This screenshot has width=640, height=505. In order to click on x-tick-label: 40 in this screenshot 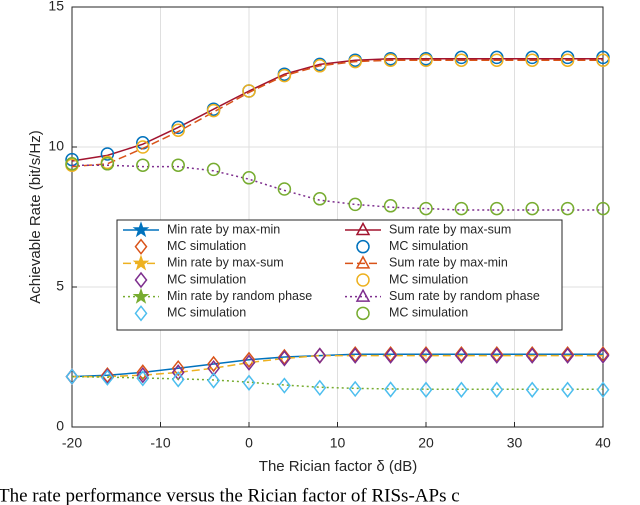, I will do `click(603, 443)`.